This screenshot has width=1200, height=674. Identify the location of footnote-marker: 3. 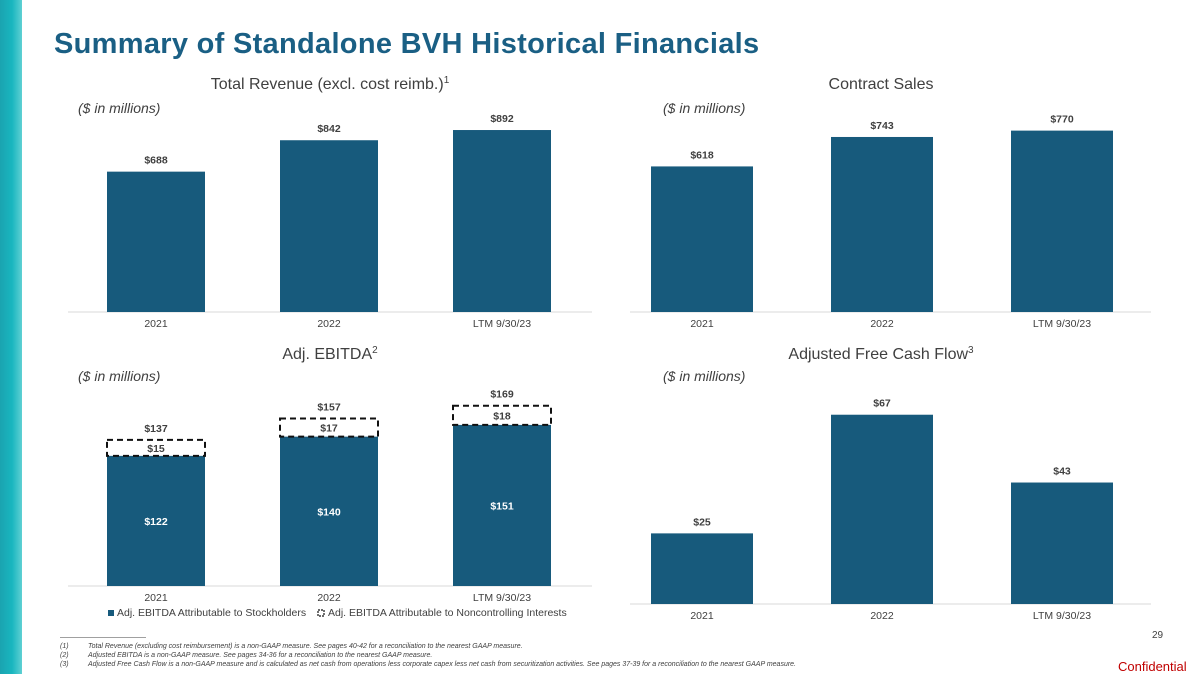
(971, 350).